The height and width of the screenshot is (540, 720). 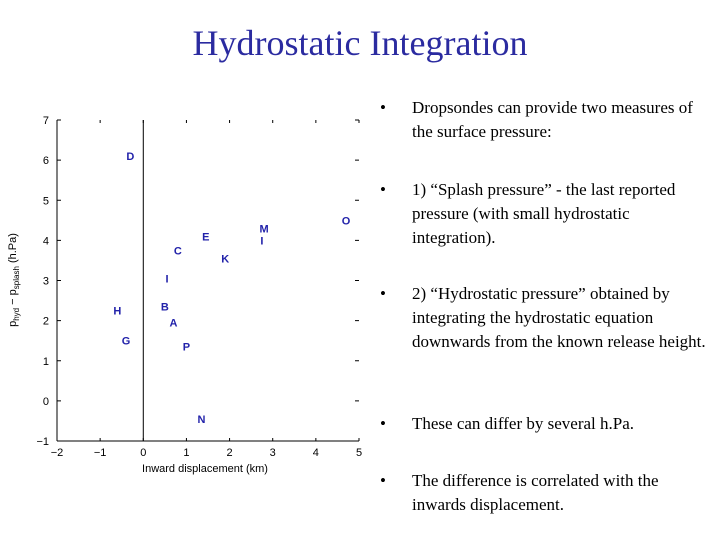 I want to click on y-tick-label: 2, so click(x=46, y=322).